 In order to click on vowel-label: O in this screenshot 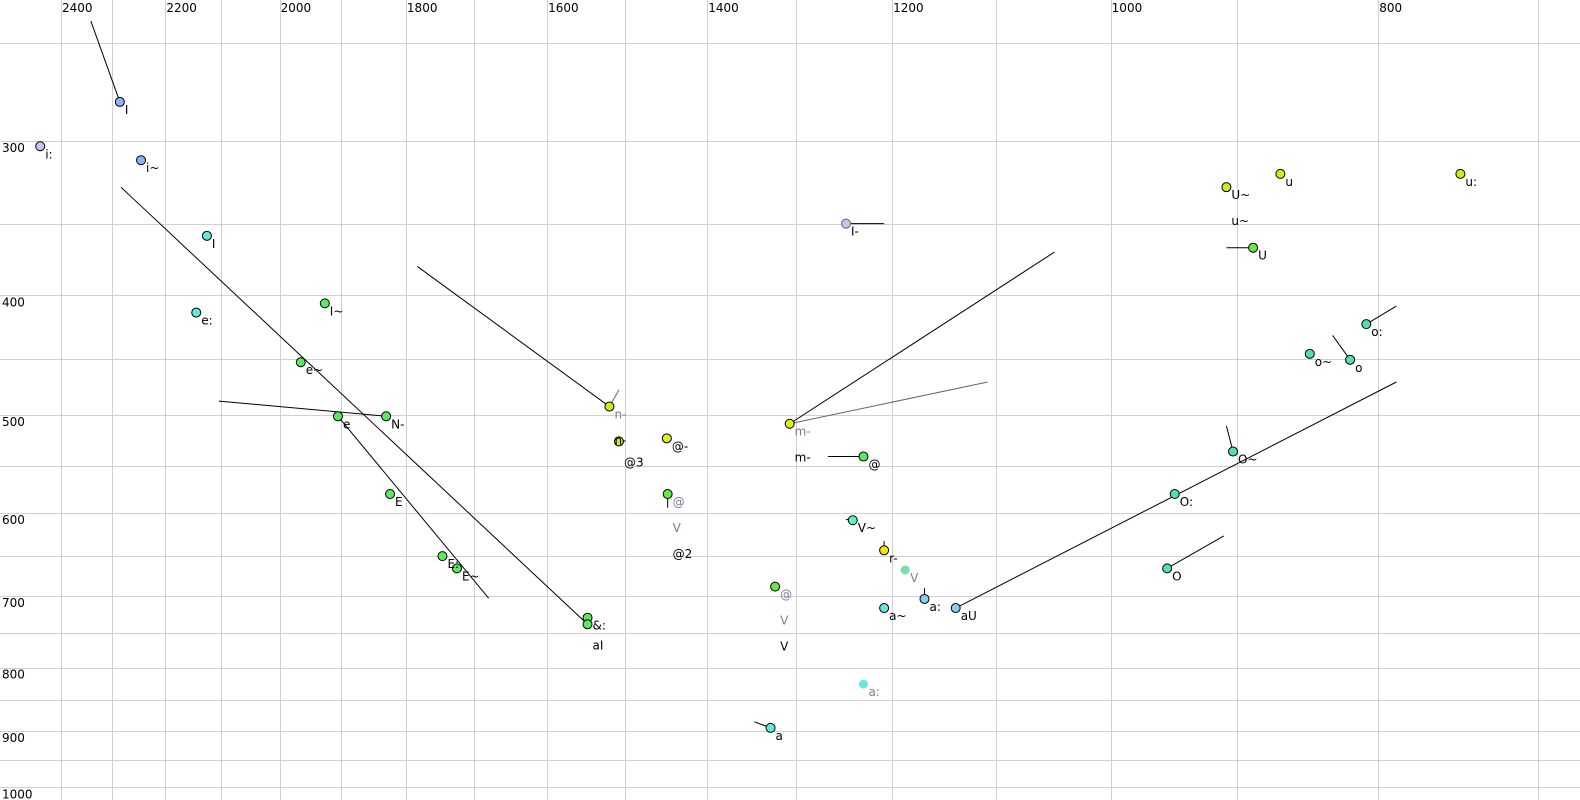, I will do `click(1176, 576)`.